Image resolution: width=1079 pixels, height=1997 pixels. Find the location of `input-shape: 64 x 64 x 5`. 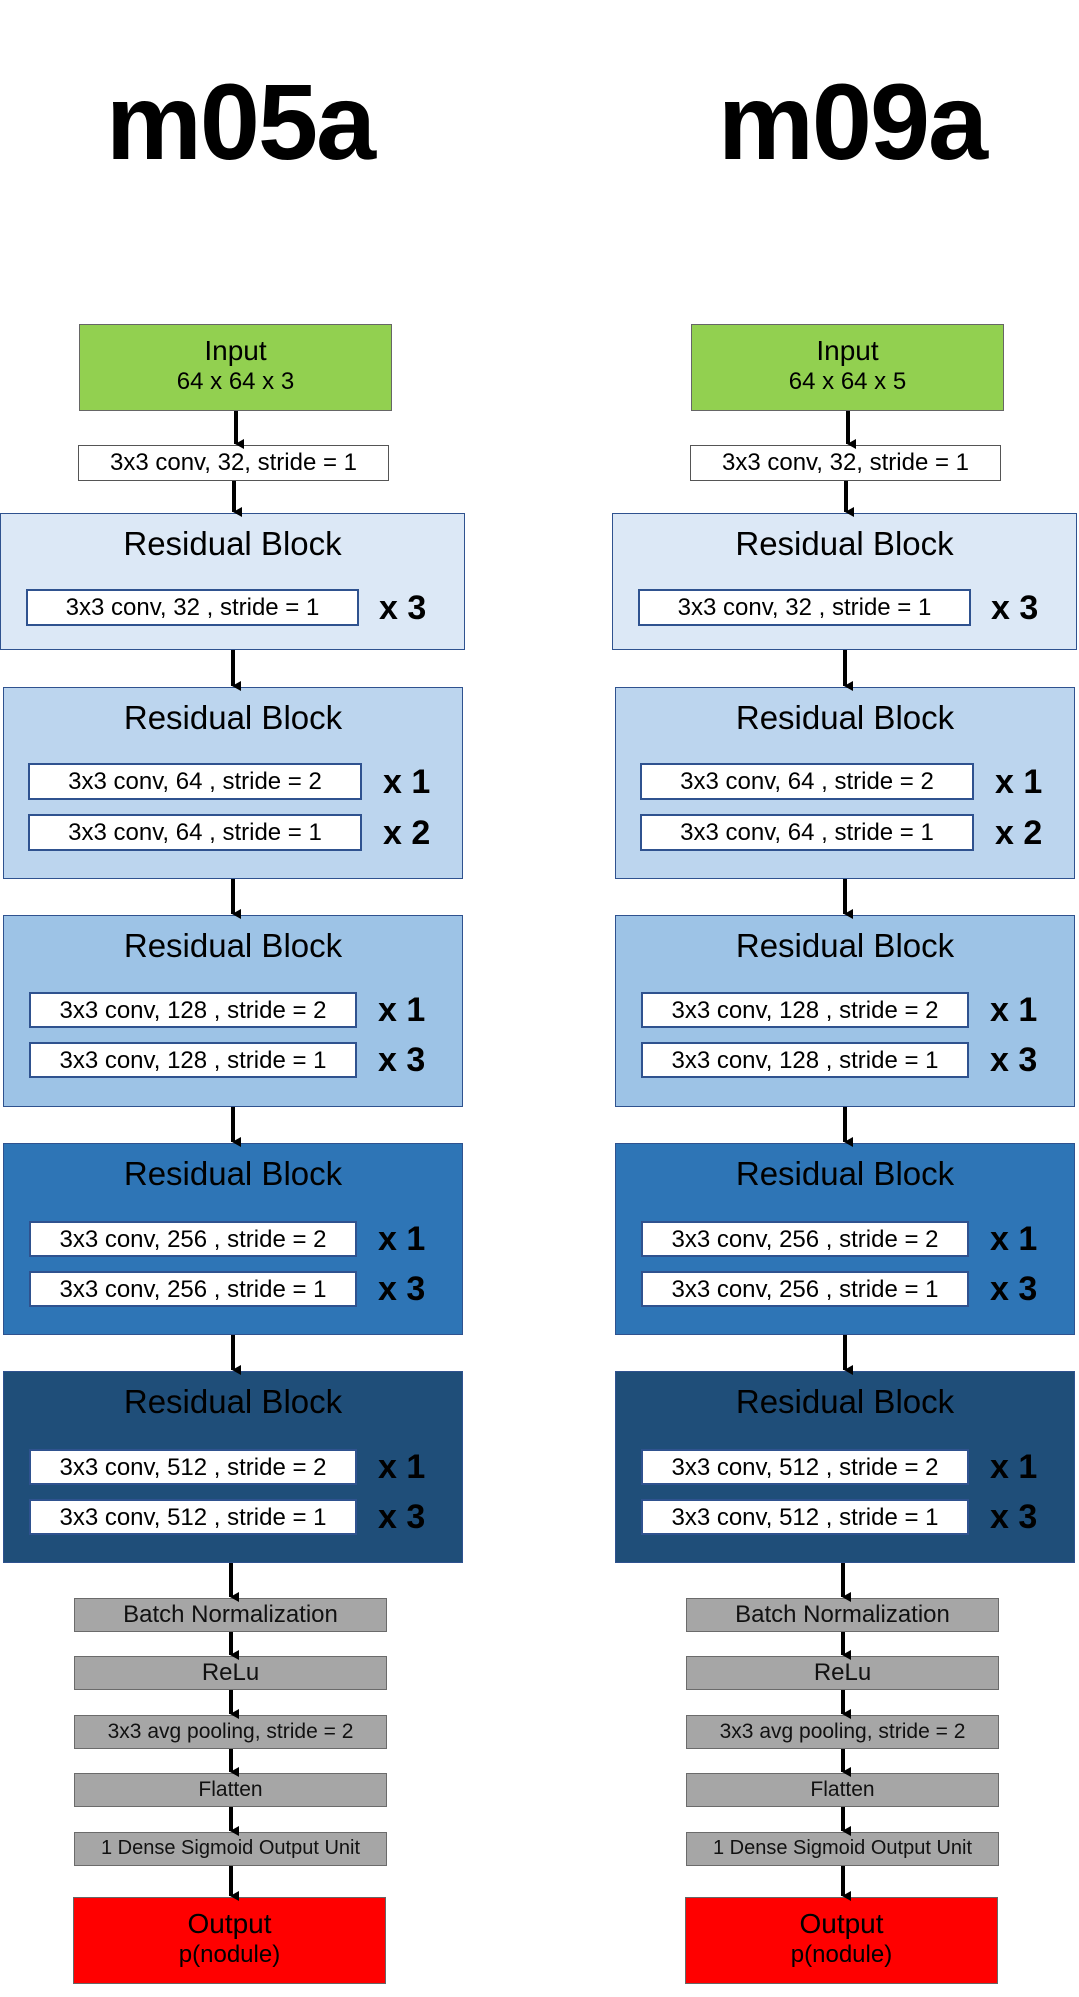

input-shape: 64 x 64 x 5 is located at coordinates (847, 381).